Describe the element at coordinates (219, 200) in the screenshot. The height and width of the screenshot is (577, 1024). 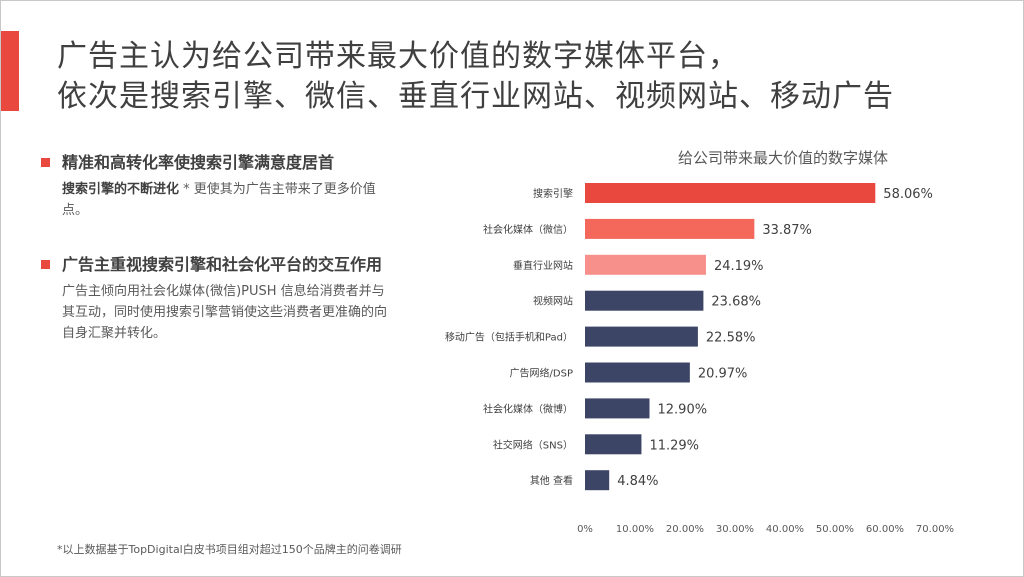
I see `bullet-text: * 更使其为广告主带来了更多价值点。` at that location.